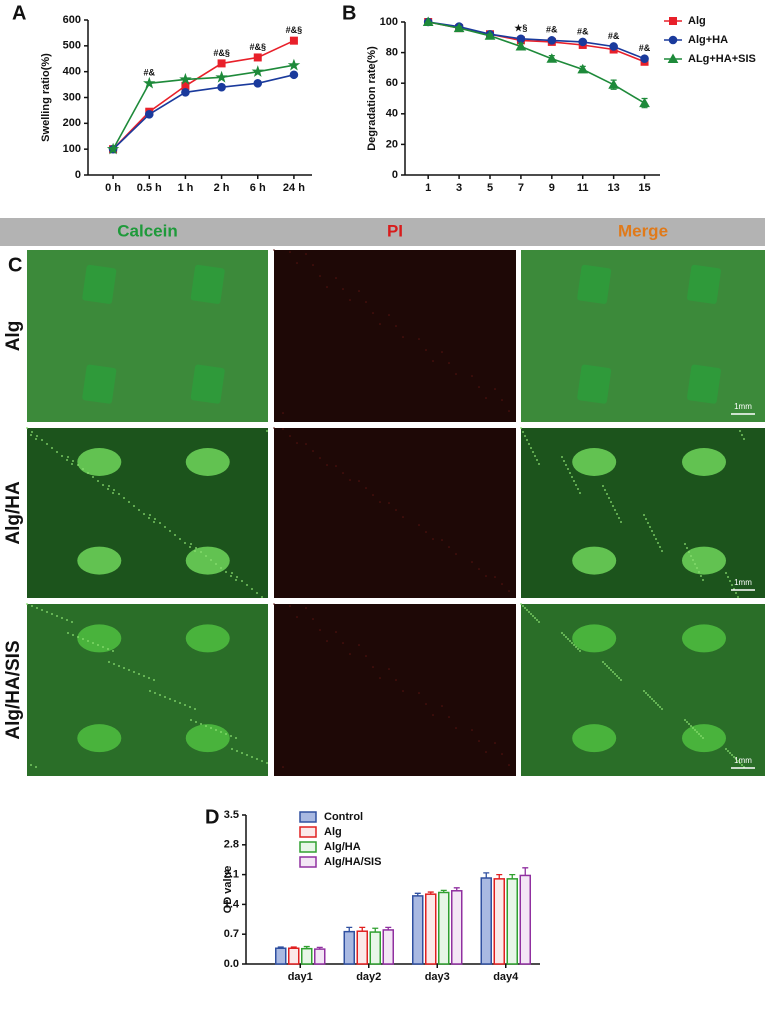 This screenshot has height=1014, width=765. Describe the element at coordinates (349, 13) in the screenshot. I see `panel-letter: B` at that location.